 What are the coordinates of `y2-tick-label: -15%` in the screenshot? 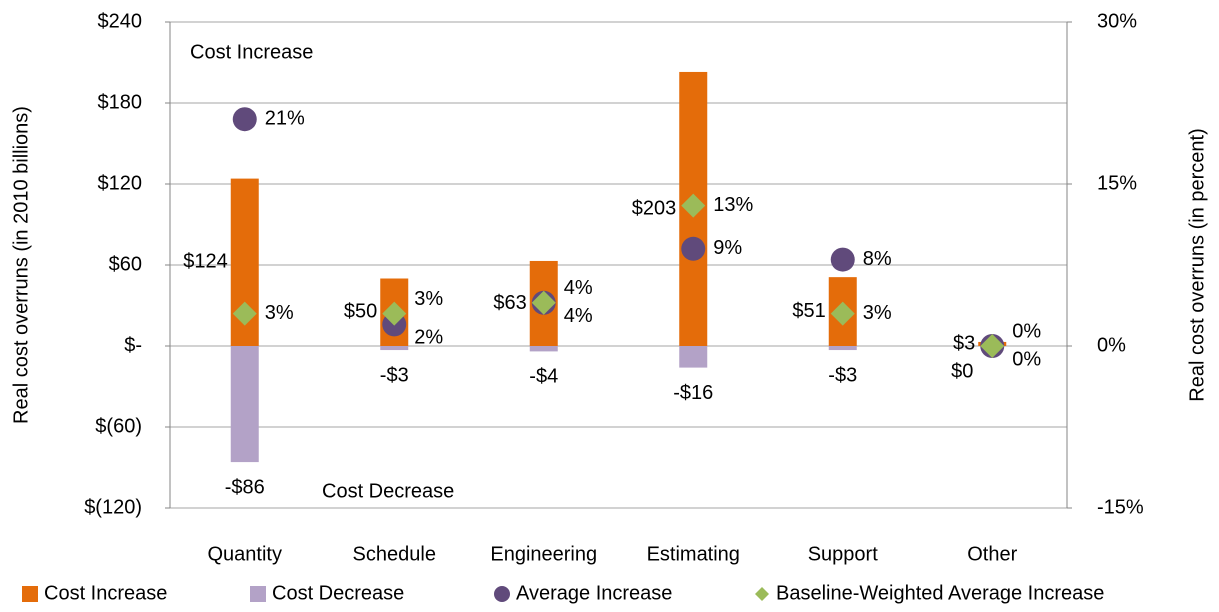 It's located at (1120, 507).